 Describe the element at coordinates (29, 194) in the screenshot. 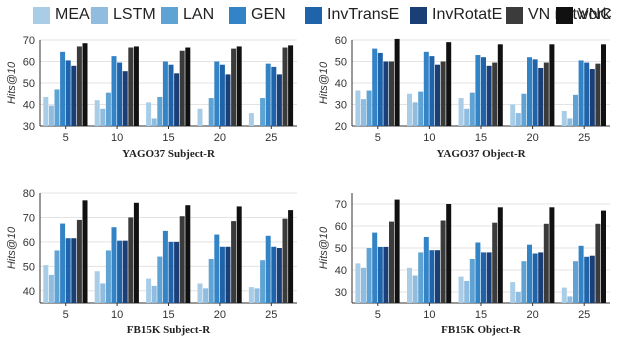

I see `y-tick-label: 80` at that location.